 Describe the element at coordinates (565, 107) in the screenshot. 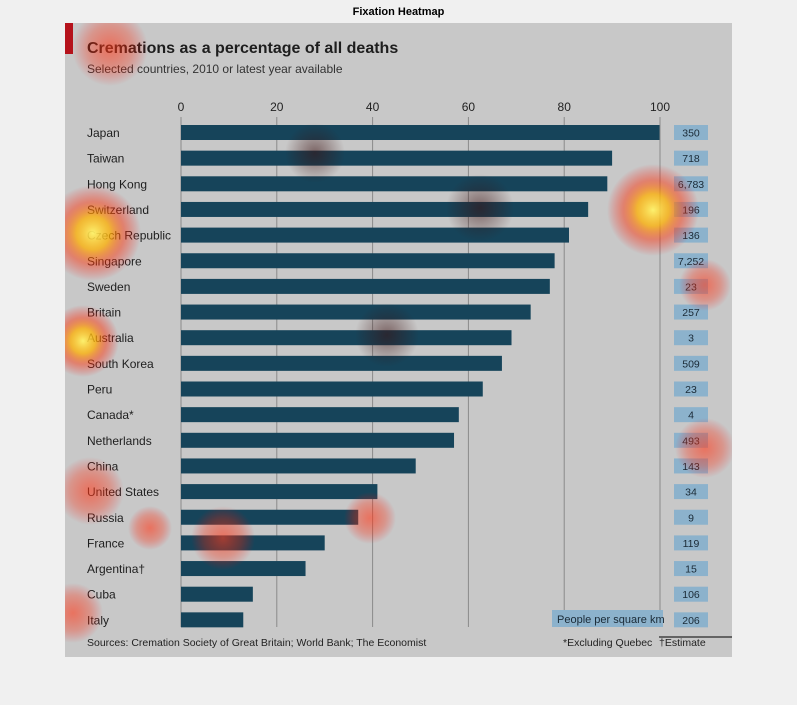

I see `x-tick-label: 80` at that location.